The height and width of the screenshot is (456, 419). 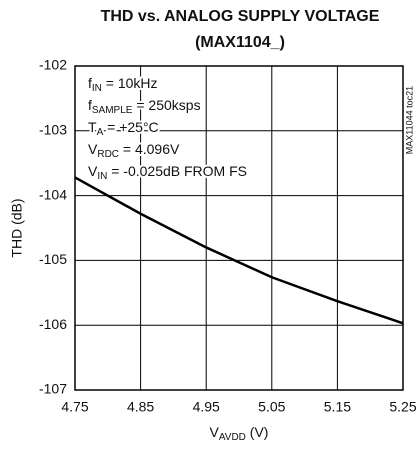 I want to click on annotation-sub: RDC, so click(x=108, y=154).